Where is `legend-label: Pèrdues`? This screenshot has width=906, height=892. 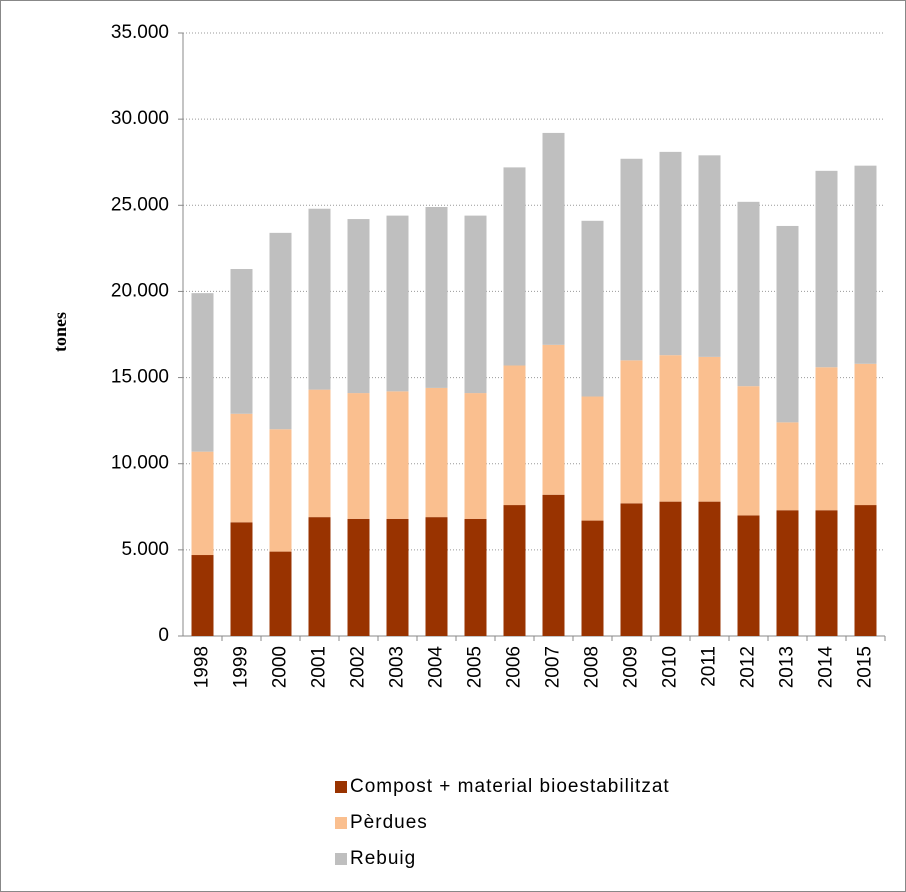
legend-label: Pèrdues is located at coordinates (389, 822).